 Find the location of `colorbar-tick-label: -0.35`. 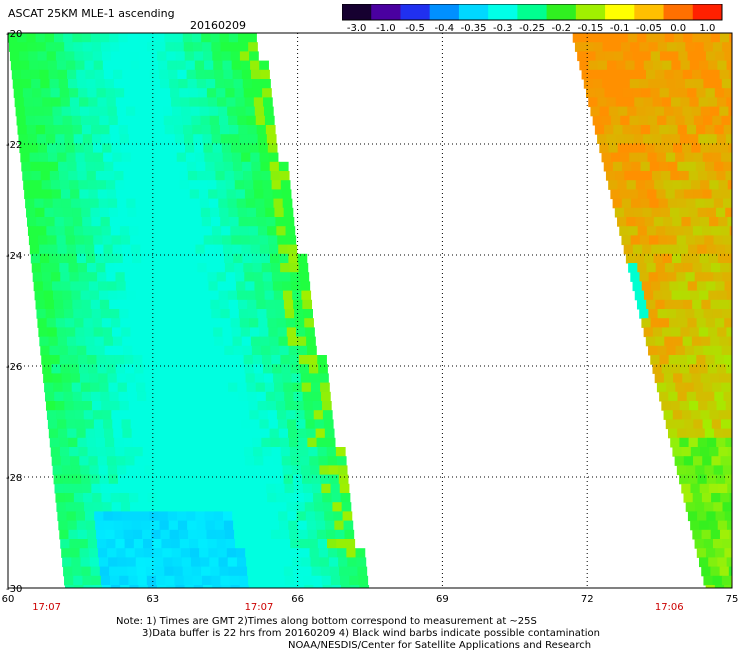

colorbar-tick-label: -0.35 is located at coordinates (474, 28).